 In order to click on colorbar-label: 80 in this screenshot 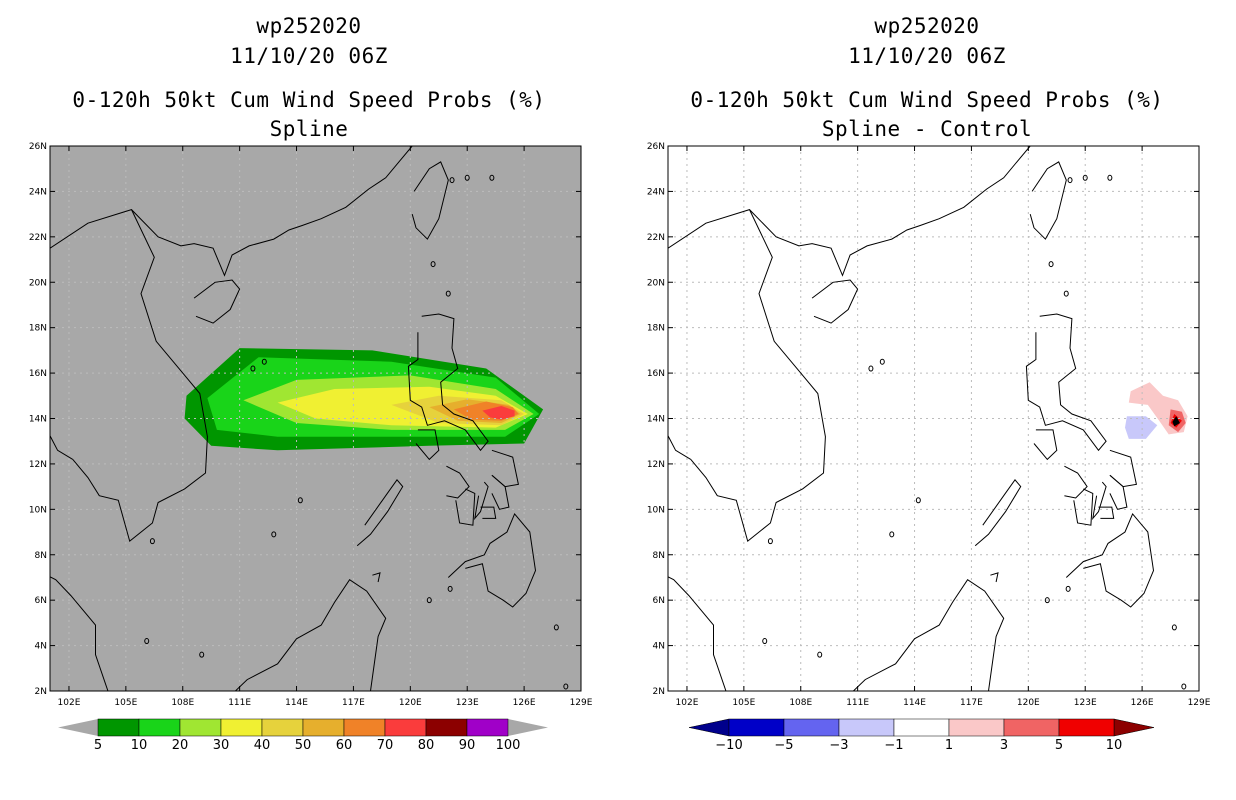, I will do `click(426, 745)`.